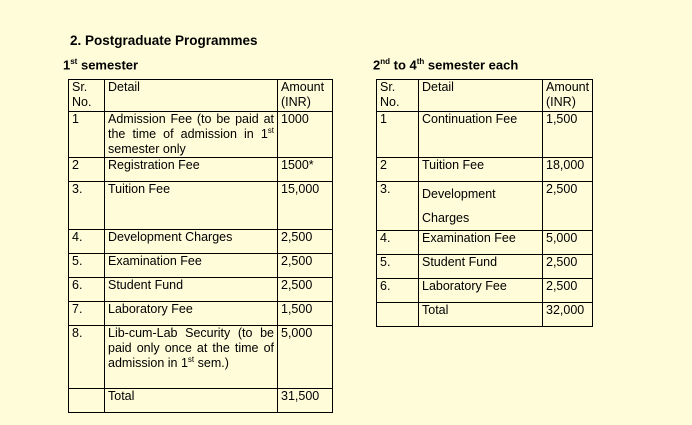 The height and width of the screenshot is (425, 692). Describe the element at coordinates (305, 205) in the screenshot. I see `amount-cell: 15,000` at that location.